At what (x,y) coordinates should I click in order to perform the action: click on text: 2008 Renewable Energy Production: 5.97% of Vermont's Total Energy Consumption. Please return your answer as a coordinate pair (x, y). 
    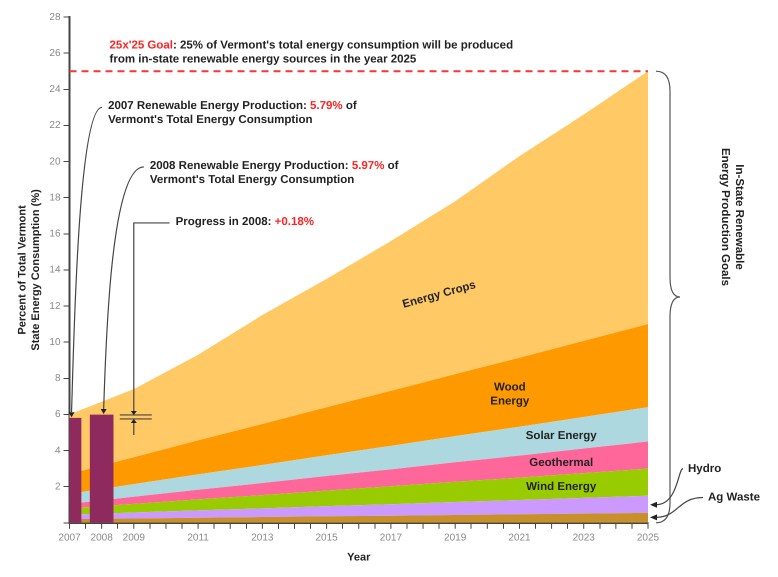
    Looking at the image, I should click on (274, 173).